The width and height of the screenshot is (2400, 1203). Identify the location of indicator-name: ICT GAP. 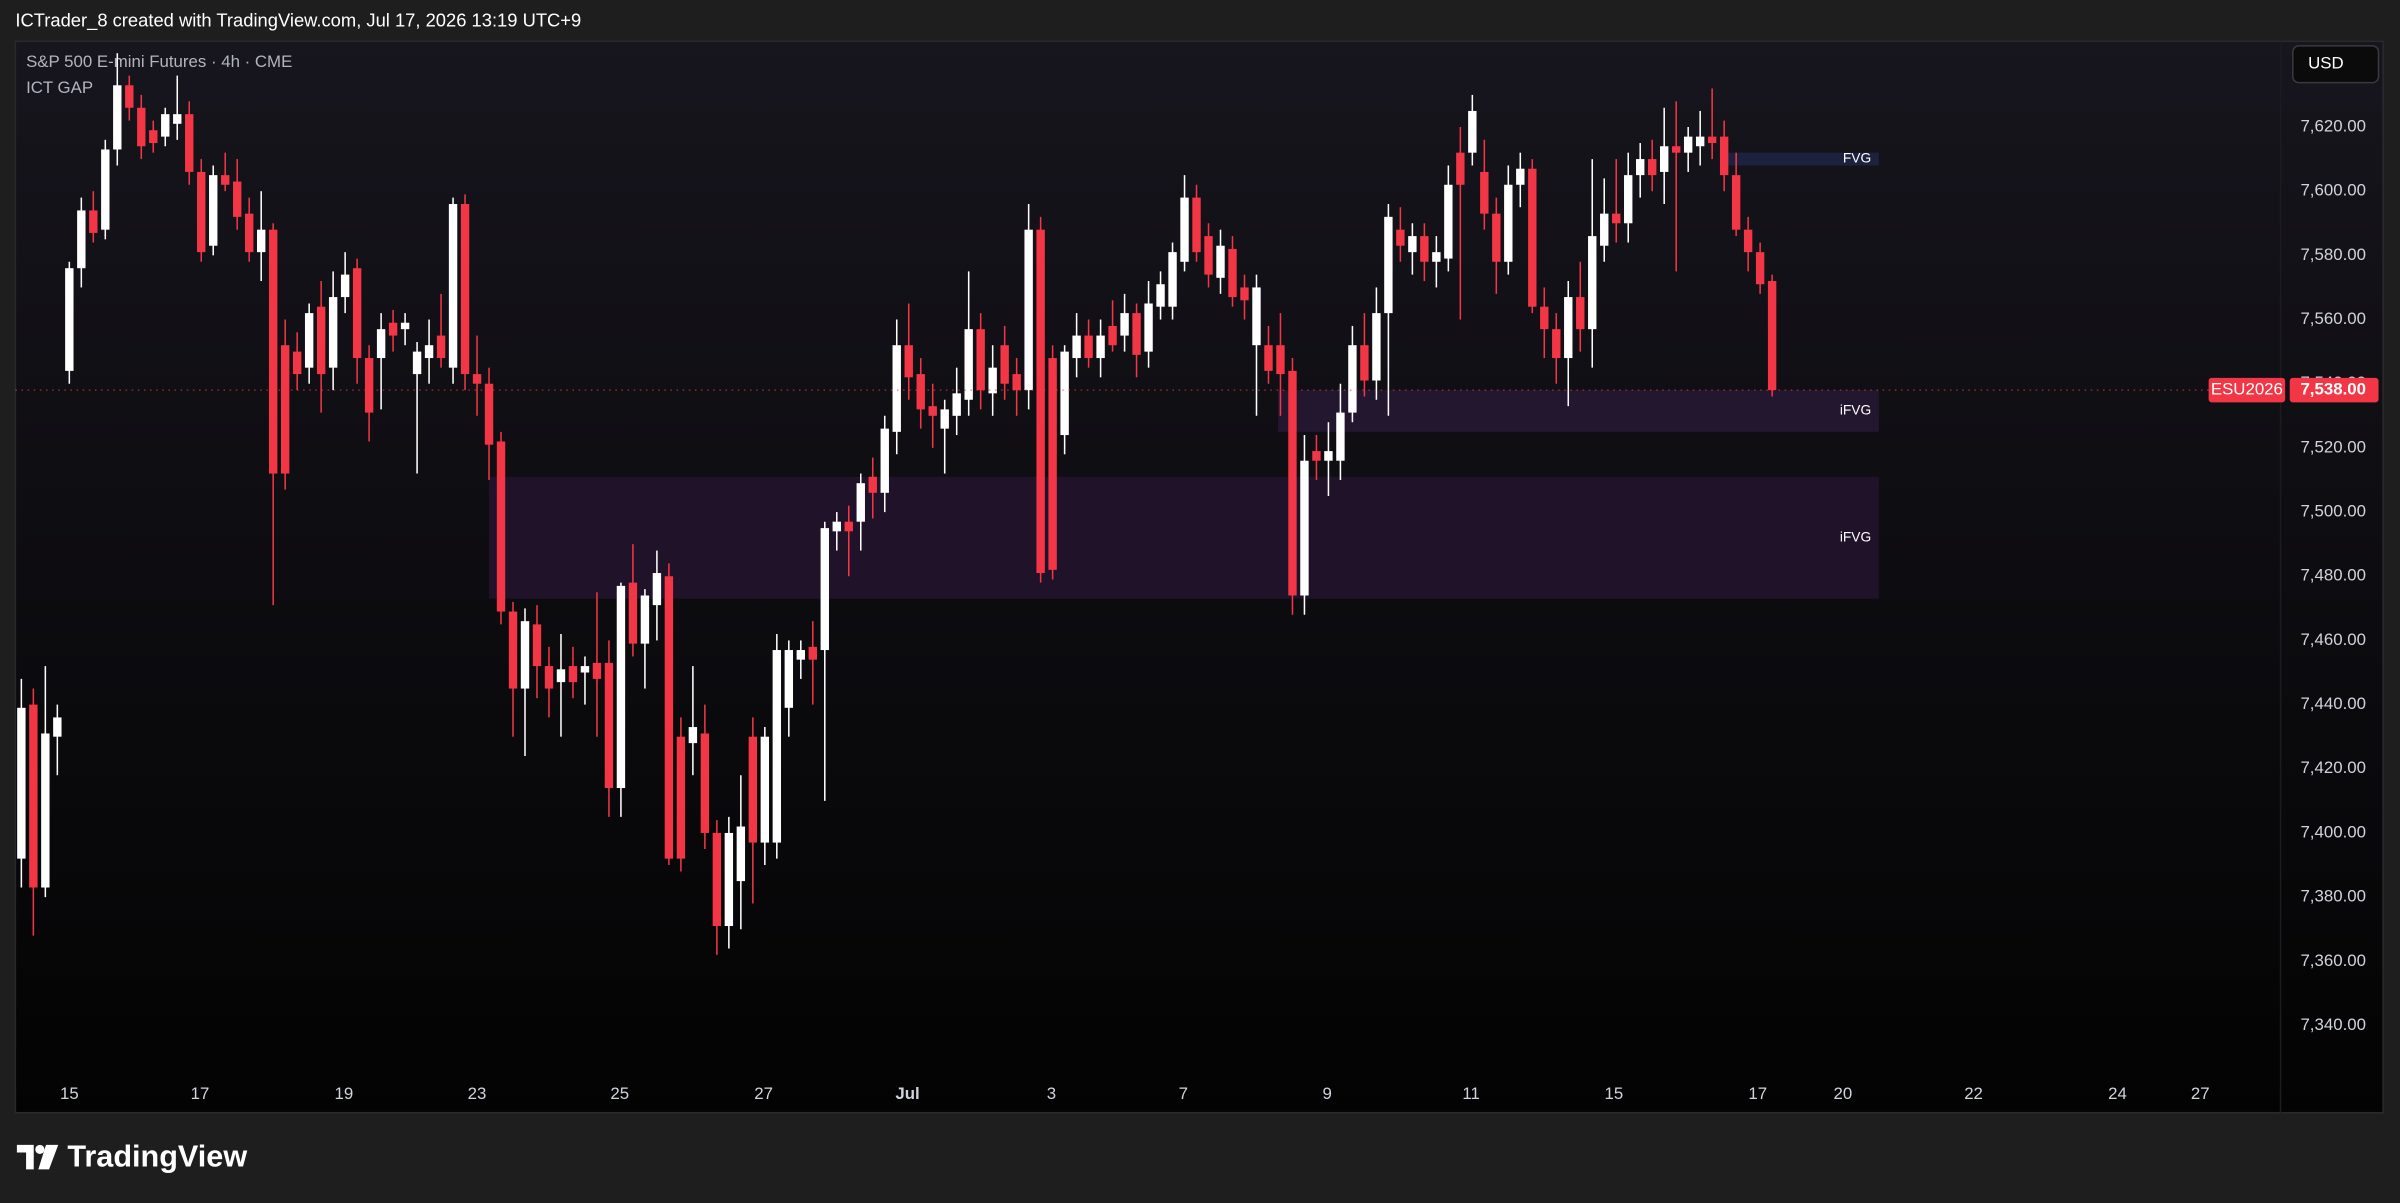
(59, 87).